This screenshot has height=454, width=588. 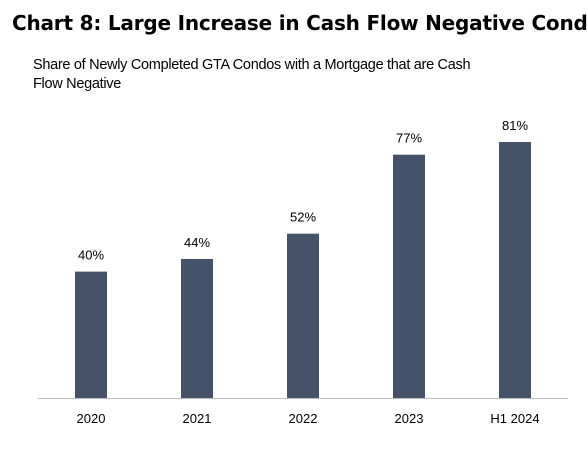 What do you see at coordinates (409, 138) in the screenshot?
I see `data-label: 77%` at bounding box center [409, 138].